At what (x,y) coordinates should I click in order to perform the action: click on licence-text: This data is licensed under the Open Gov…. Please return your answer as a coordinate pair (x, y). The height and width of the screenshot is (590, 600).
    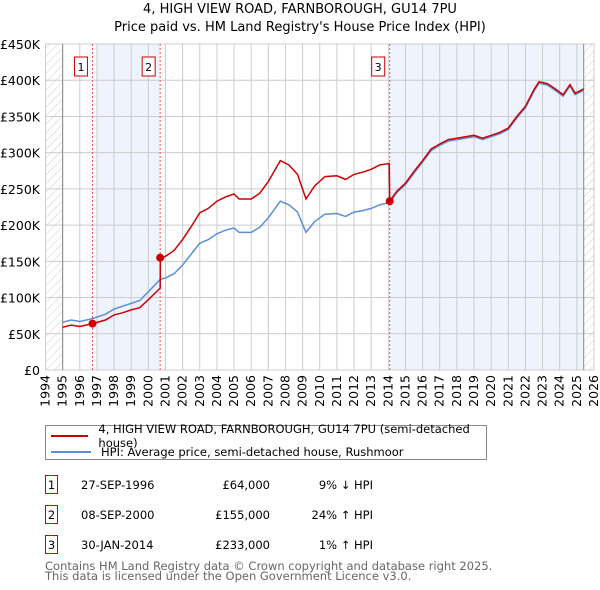
    Looking at the image, I should click on (228, 576).